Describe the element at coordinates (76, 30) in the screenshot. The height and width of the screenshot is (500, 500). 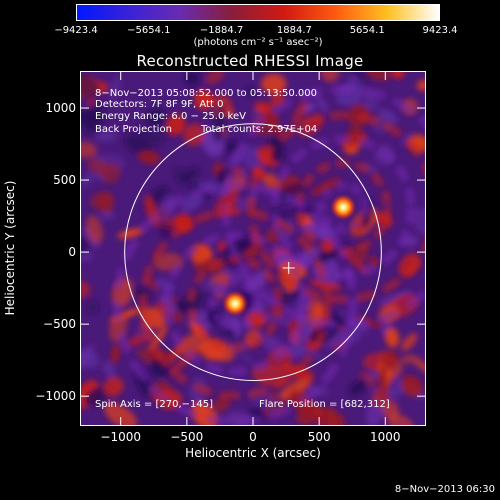
I see `colorbar-tick-label: −9423.4` at that location.